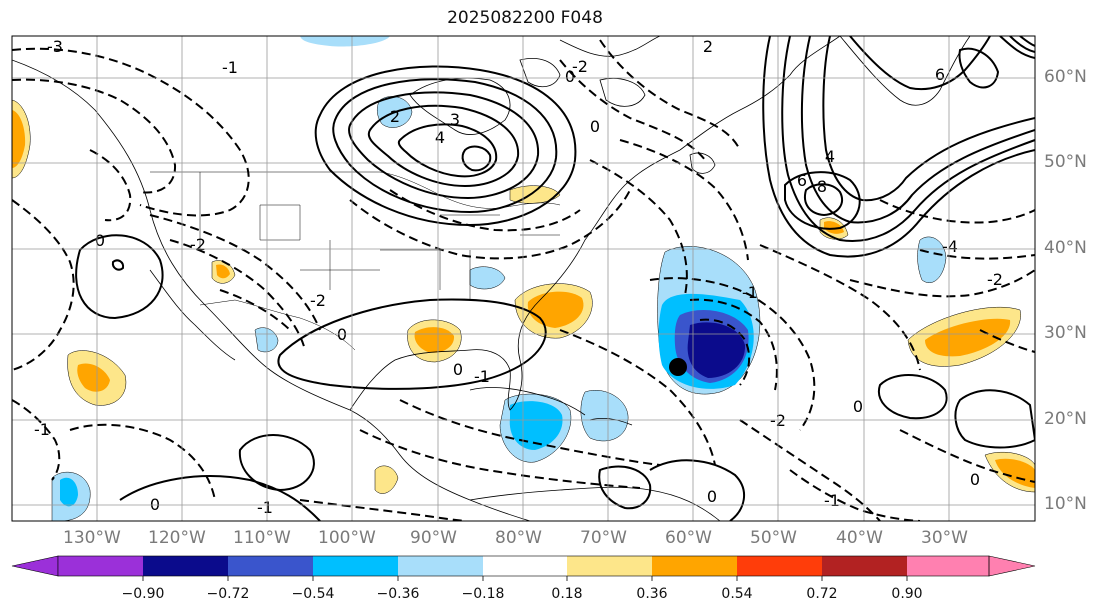  What do you see at coordinates (760, 93) in the screenshot?
I see `coastline-canada-east` at bounding box center [760, 93].